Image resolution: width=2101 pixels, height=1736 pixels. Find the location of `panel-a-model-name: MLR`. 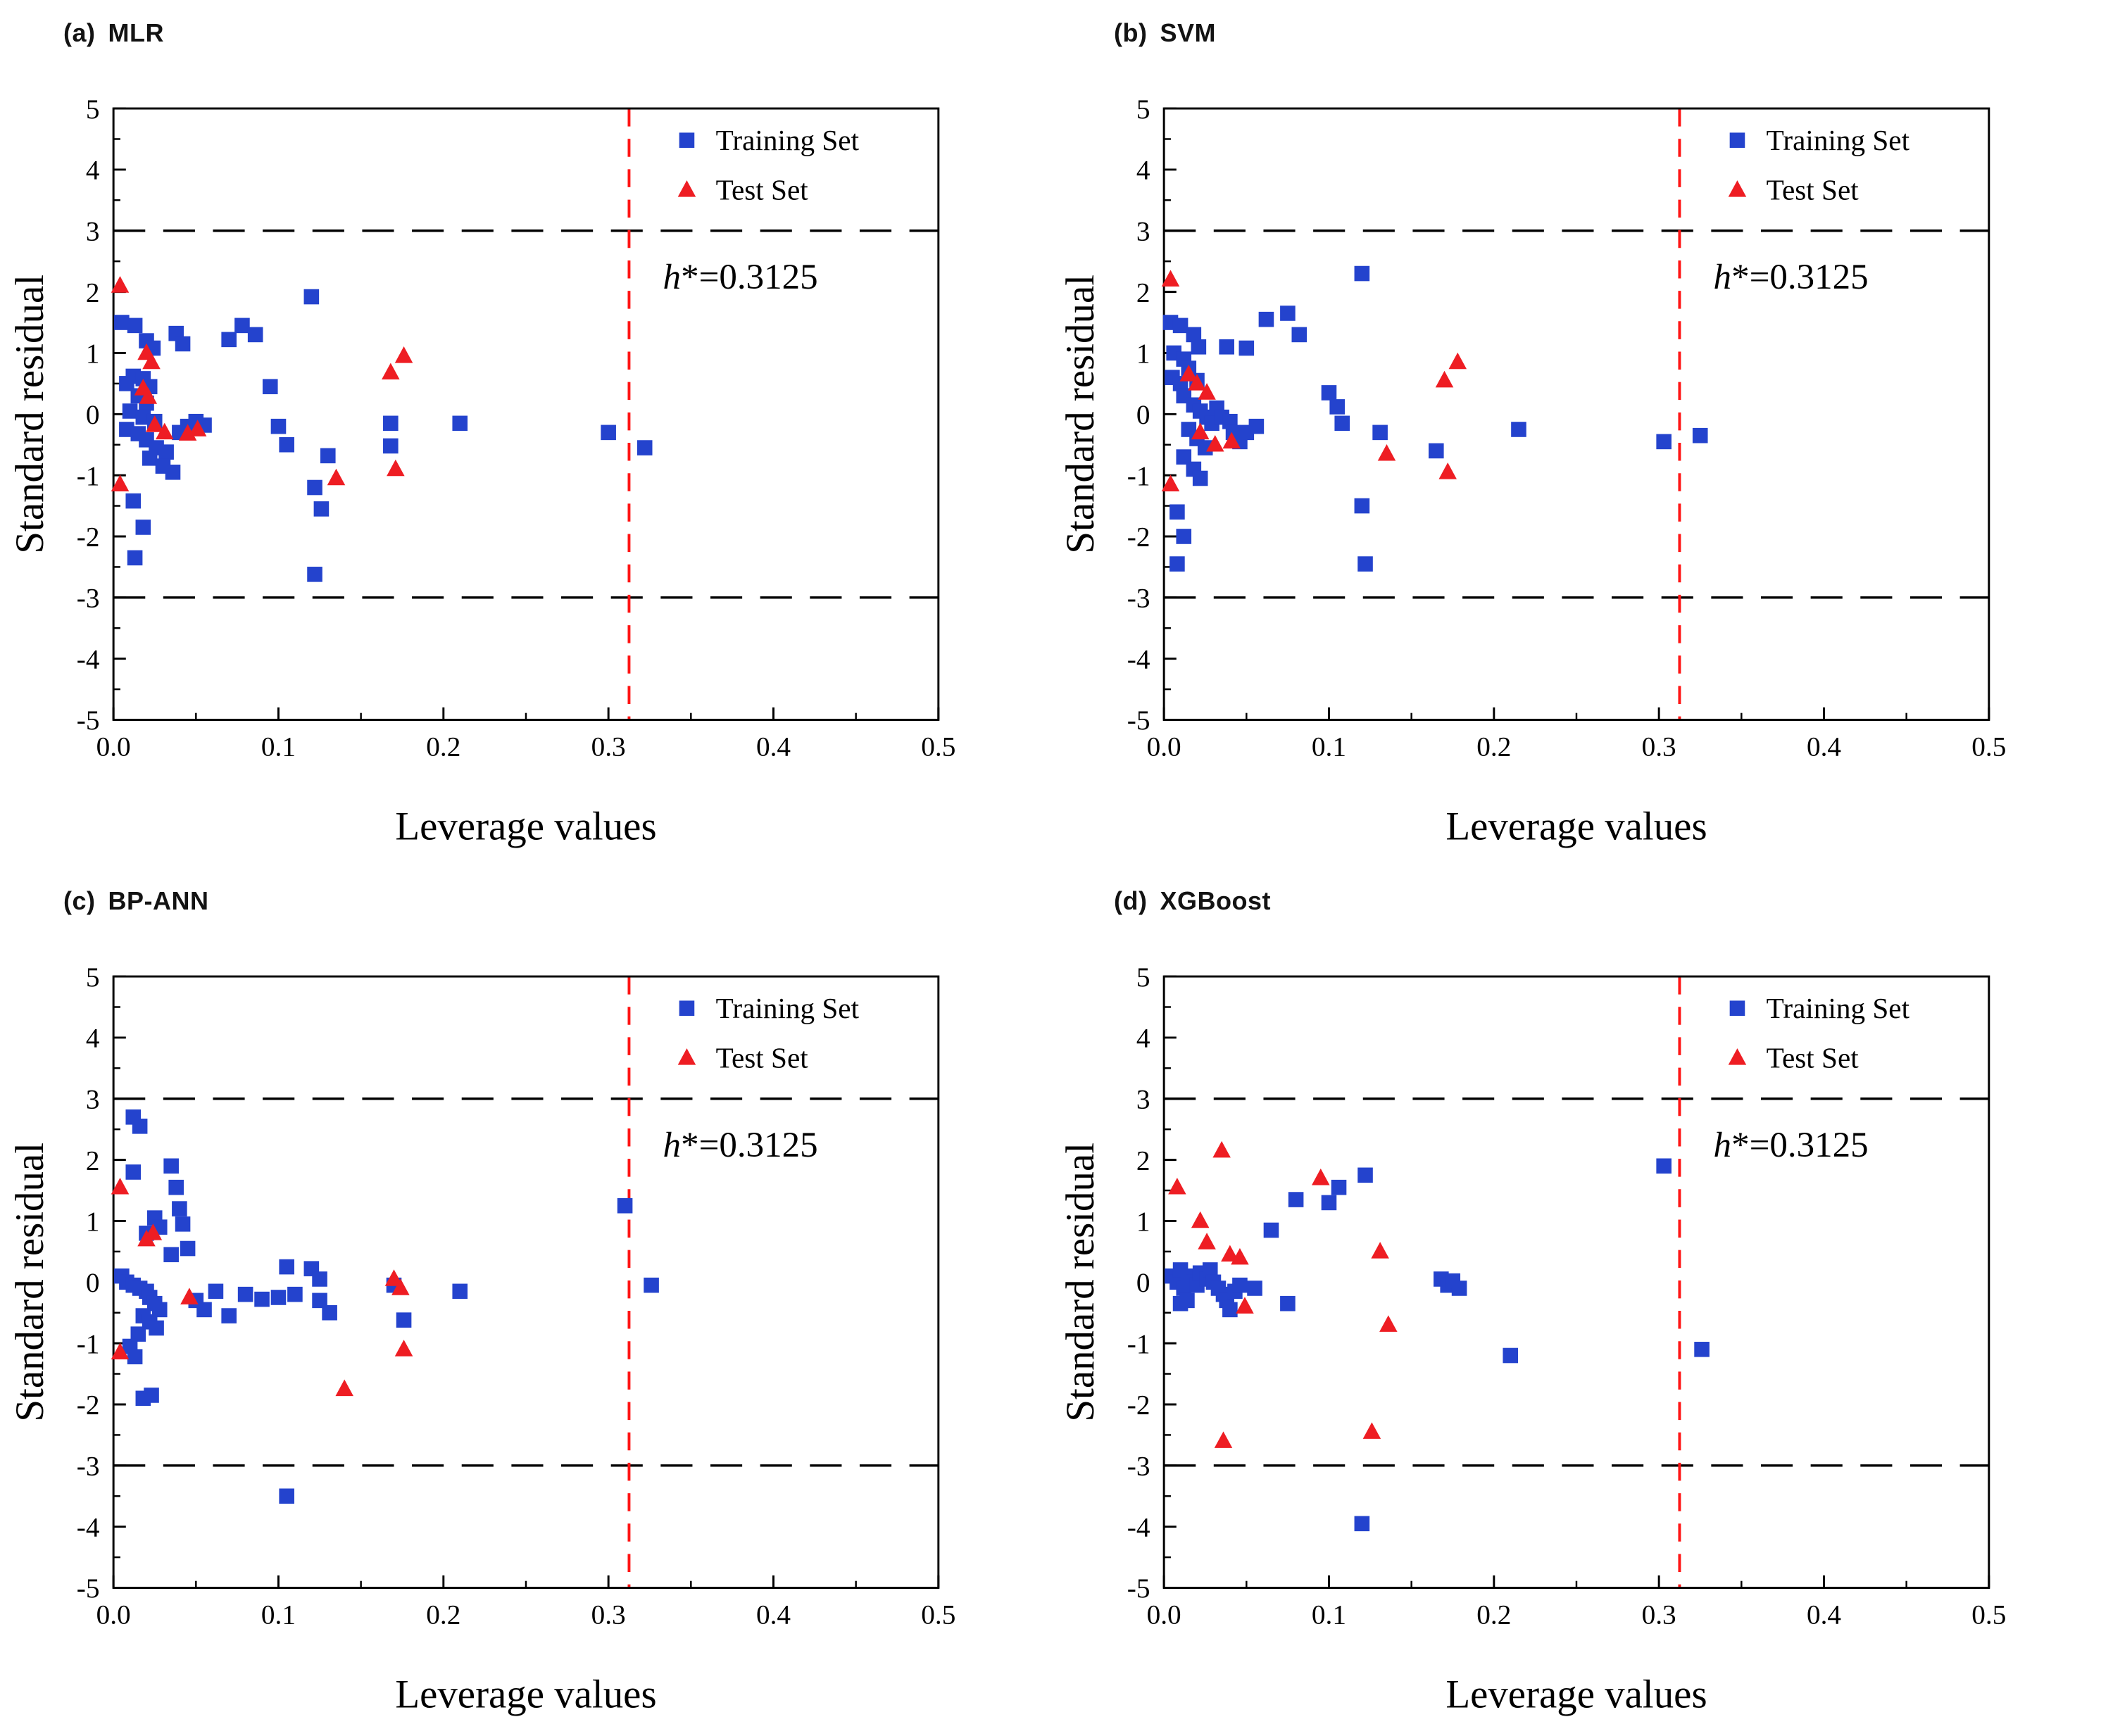

panel-a-model-name: MLR is located at coordinates (136, 32).